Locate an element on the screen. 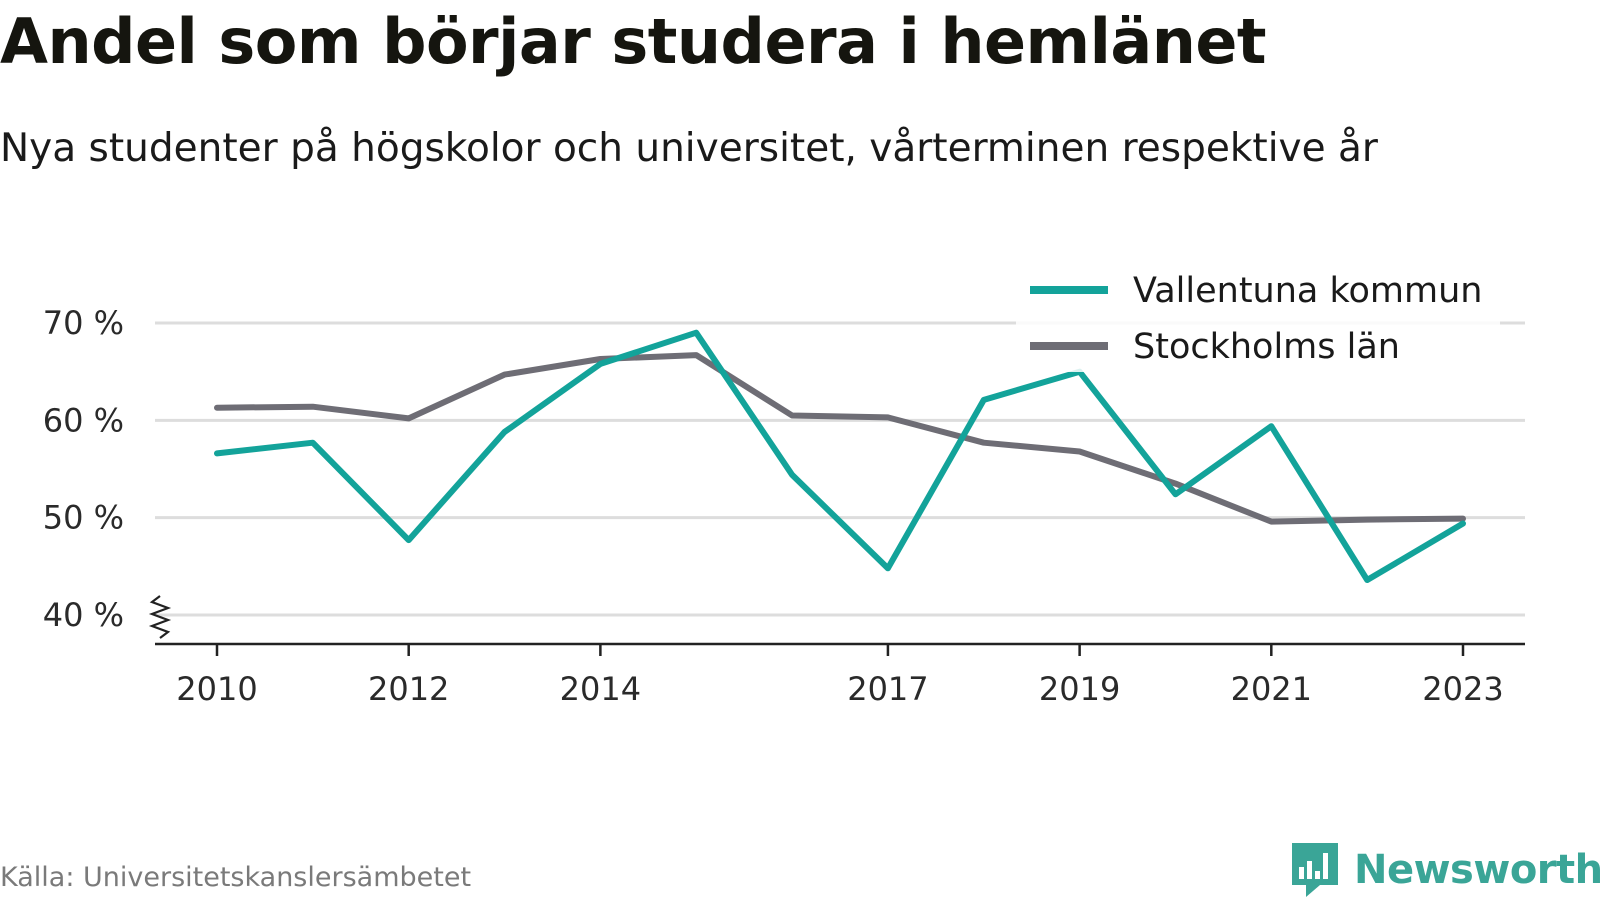 This screenshot has height=900, width=1600. x-tick-label: 2017 is located at coordinates (887, 689).